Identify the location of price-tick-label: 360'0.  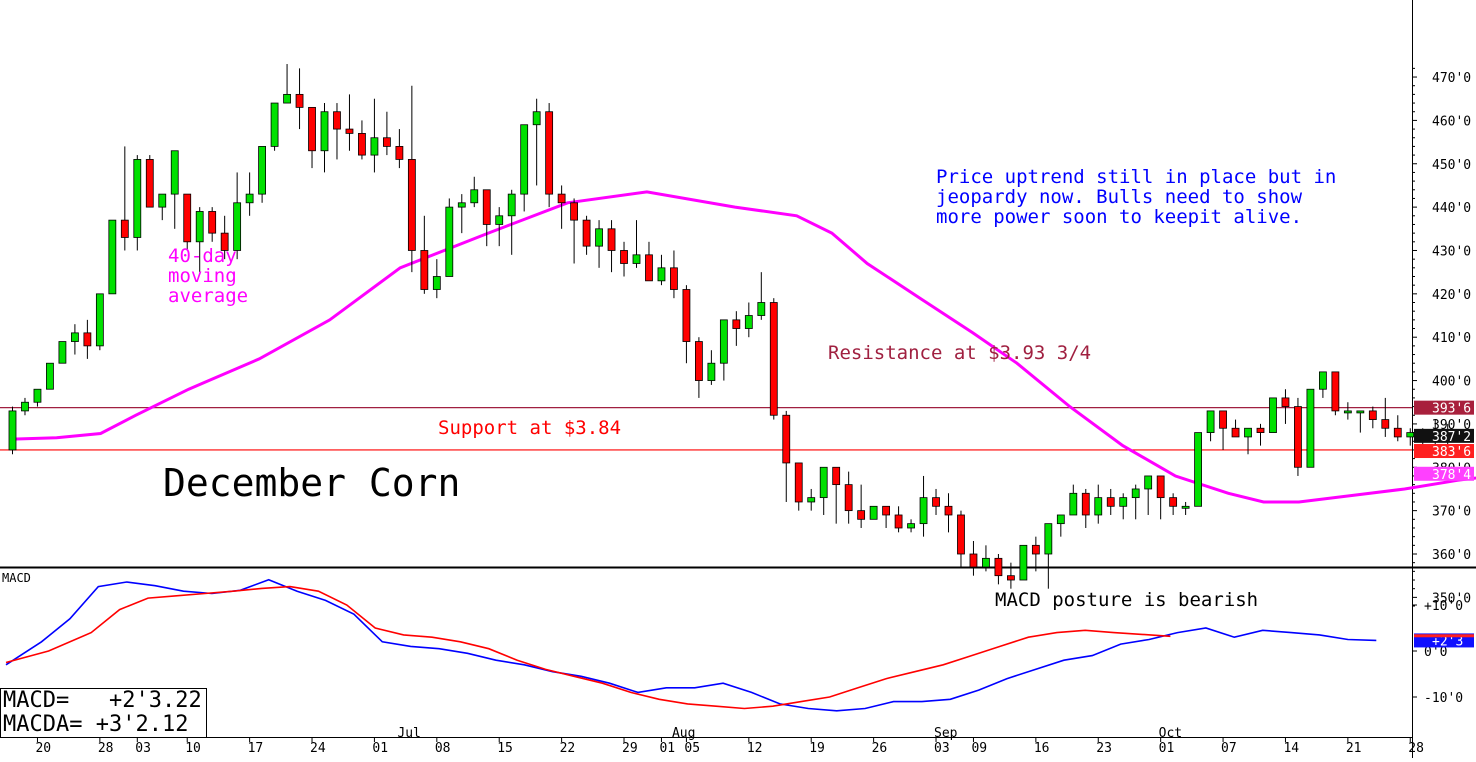
(1451, 555).